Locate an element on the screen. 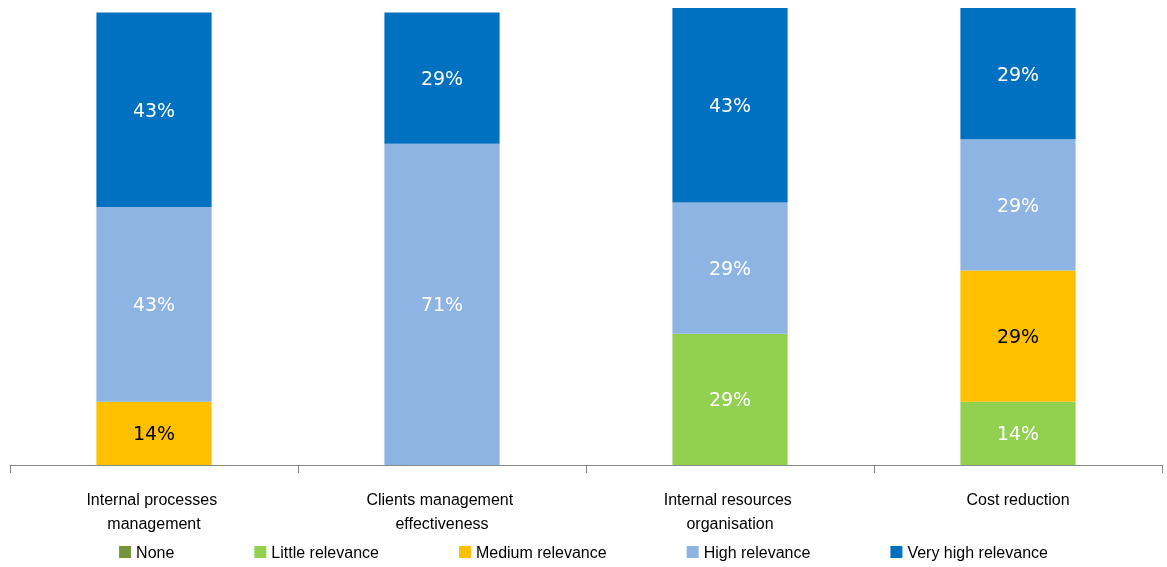 Image resolution: width=1167 pixels, height=567 pixels. legend-label: None is located at coordinates (155, 552).